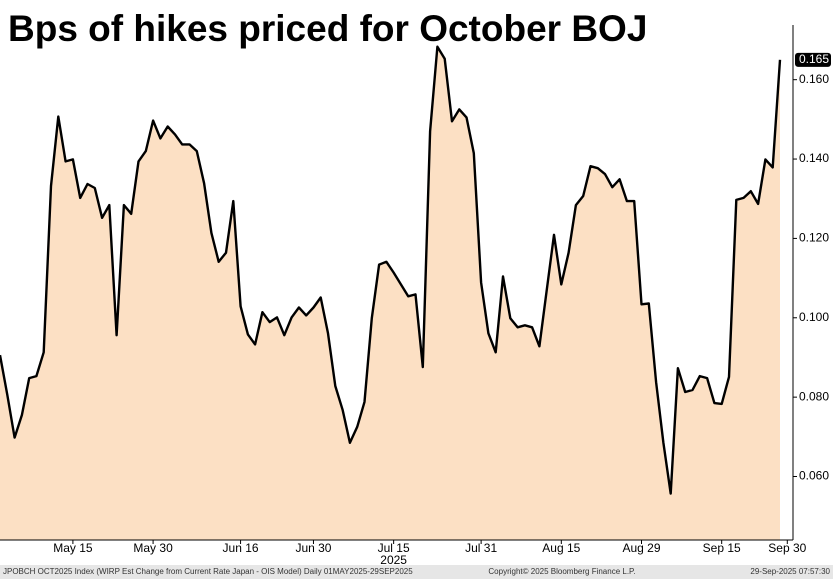  Describe the element at coordinates (814, 238) in the screenshot. I see `y-tick-label: 0.120` at that location.